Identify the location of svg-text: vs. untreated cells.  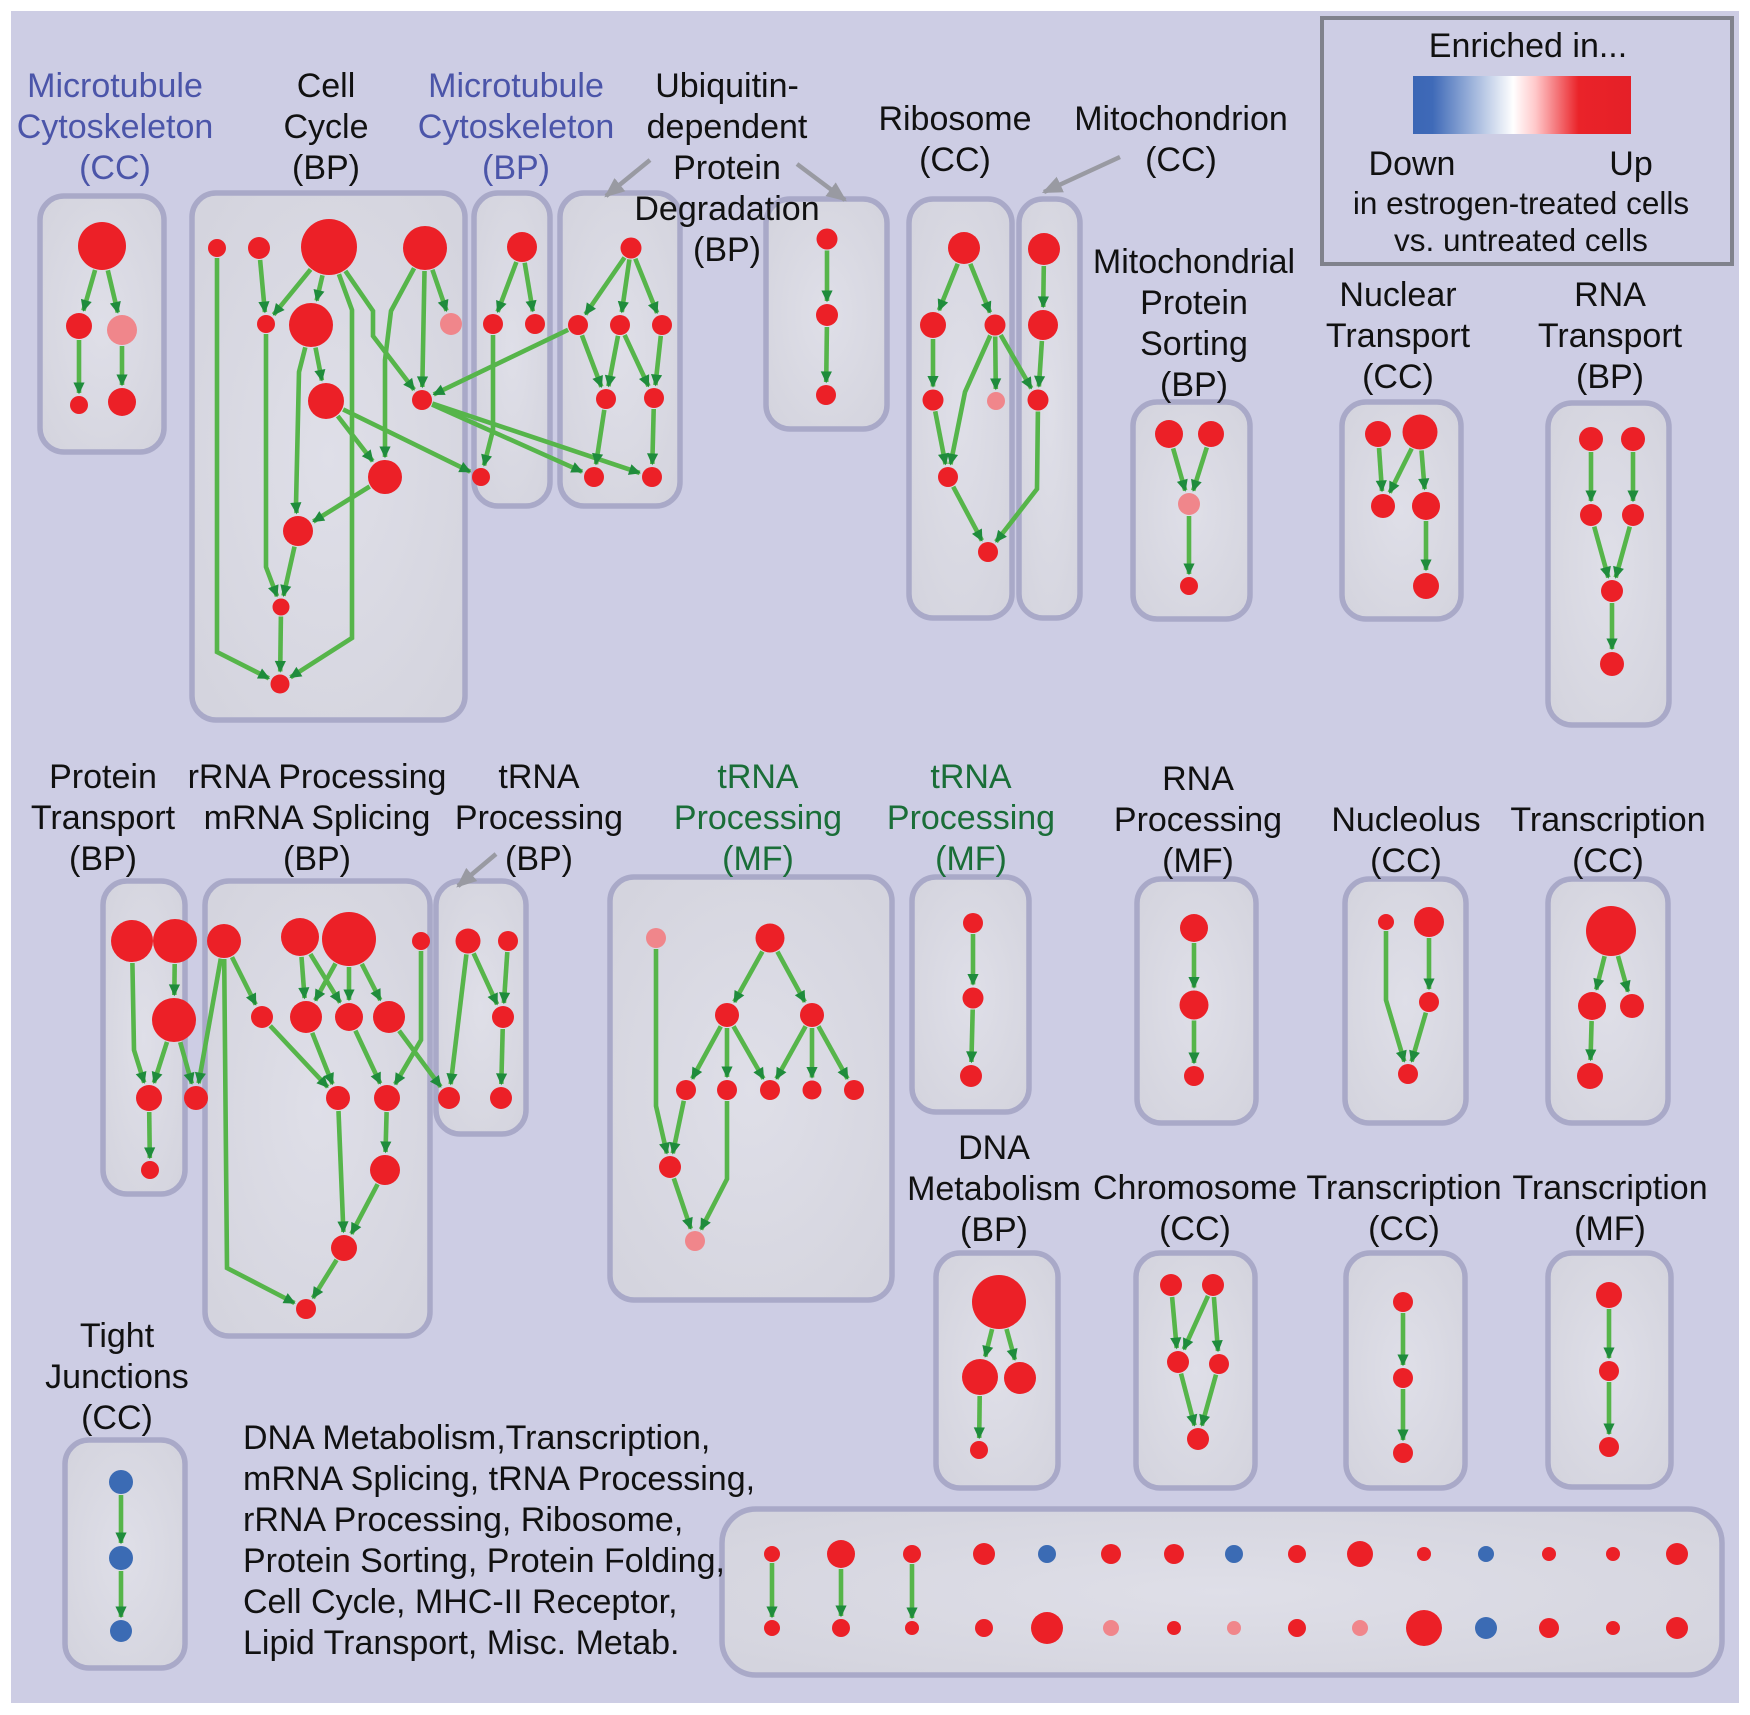
(1521, 240).